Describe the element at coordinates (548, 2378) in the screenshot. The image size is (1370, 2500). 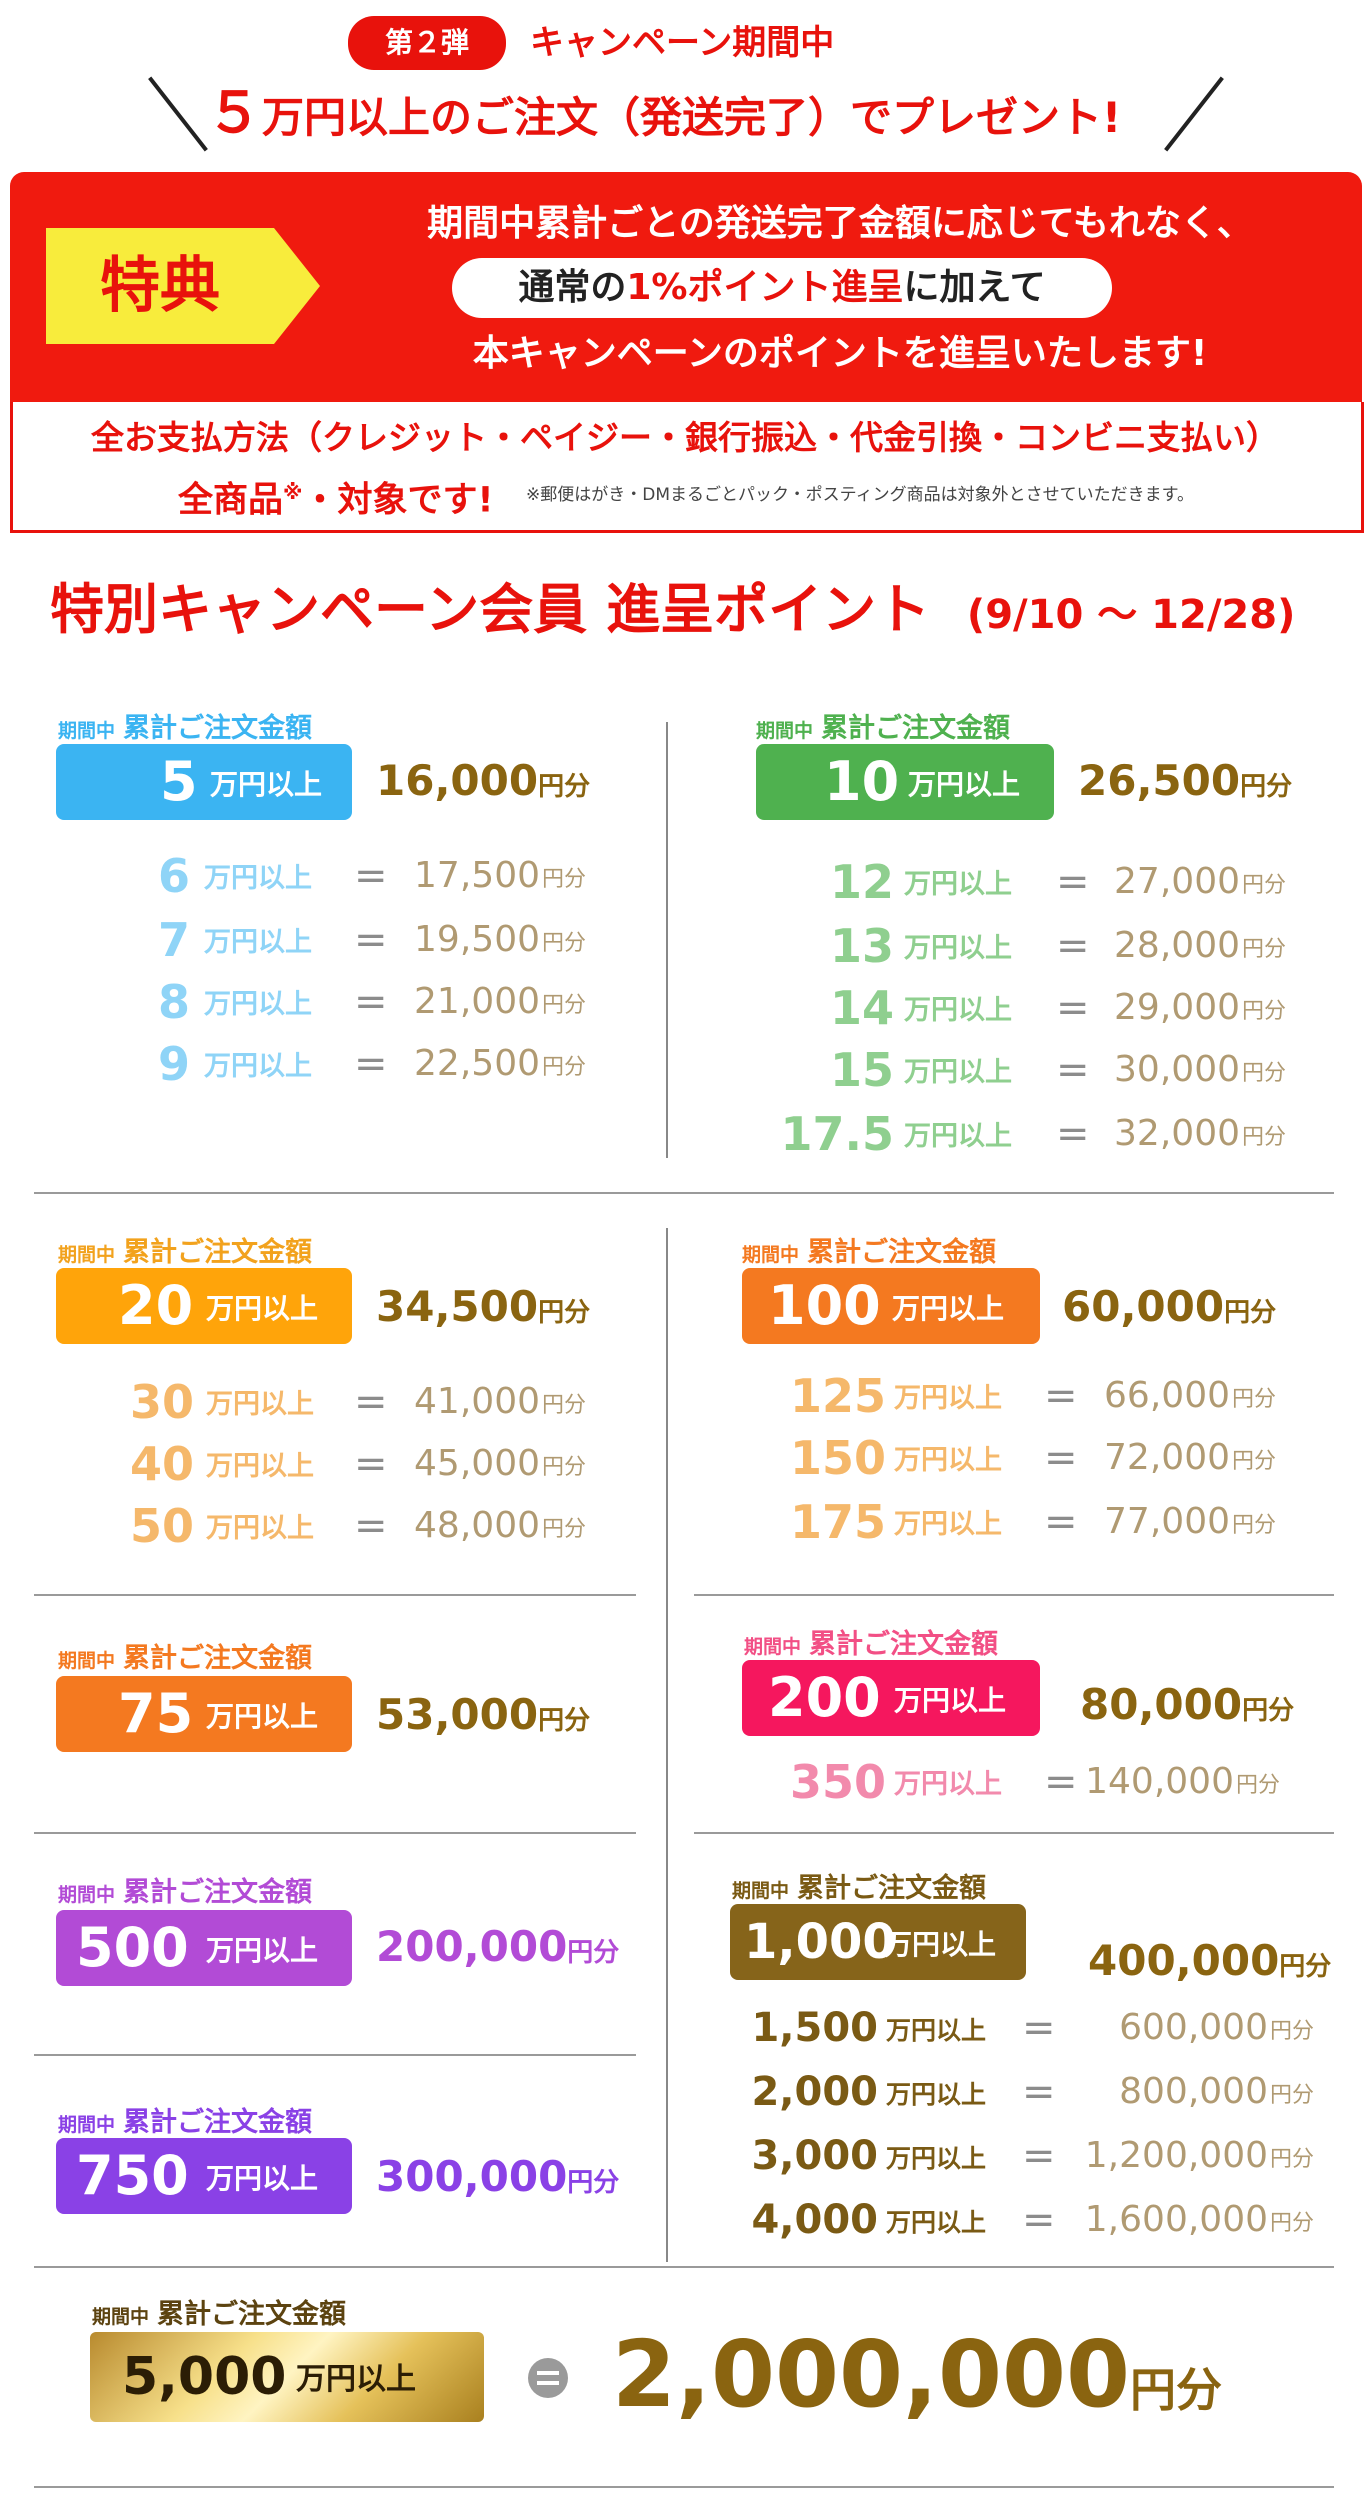
I see `equals-circle` at that location.